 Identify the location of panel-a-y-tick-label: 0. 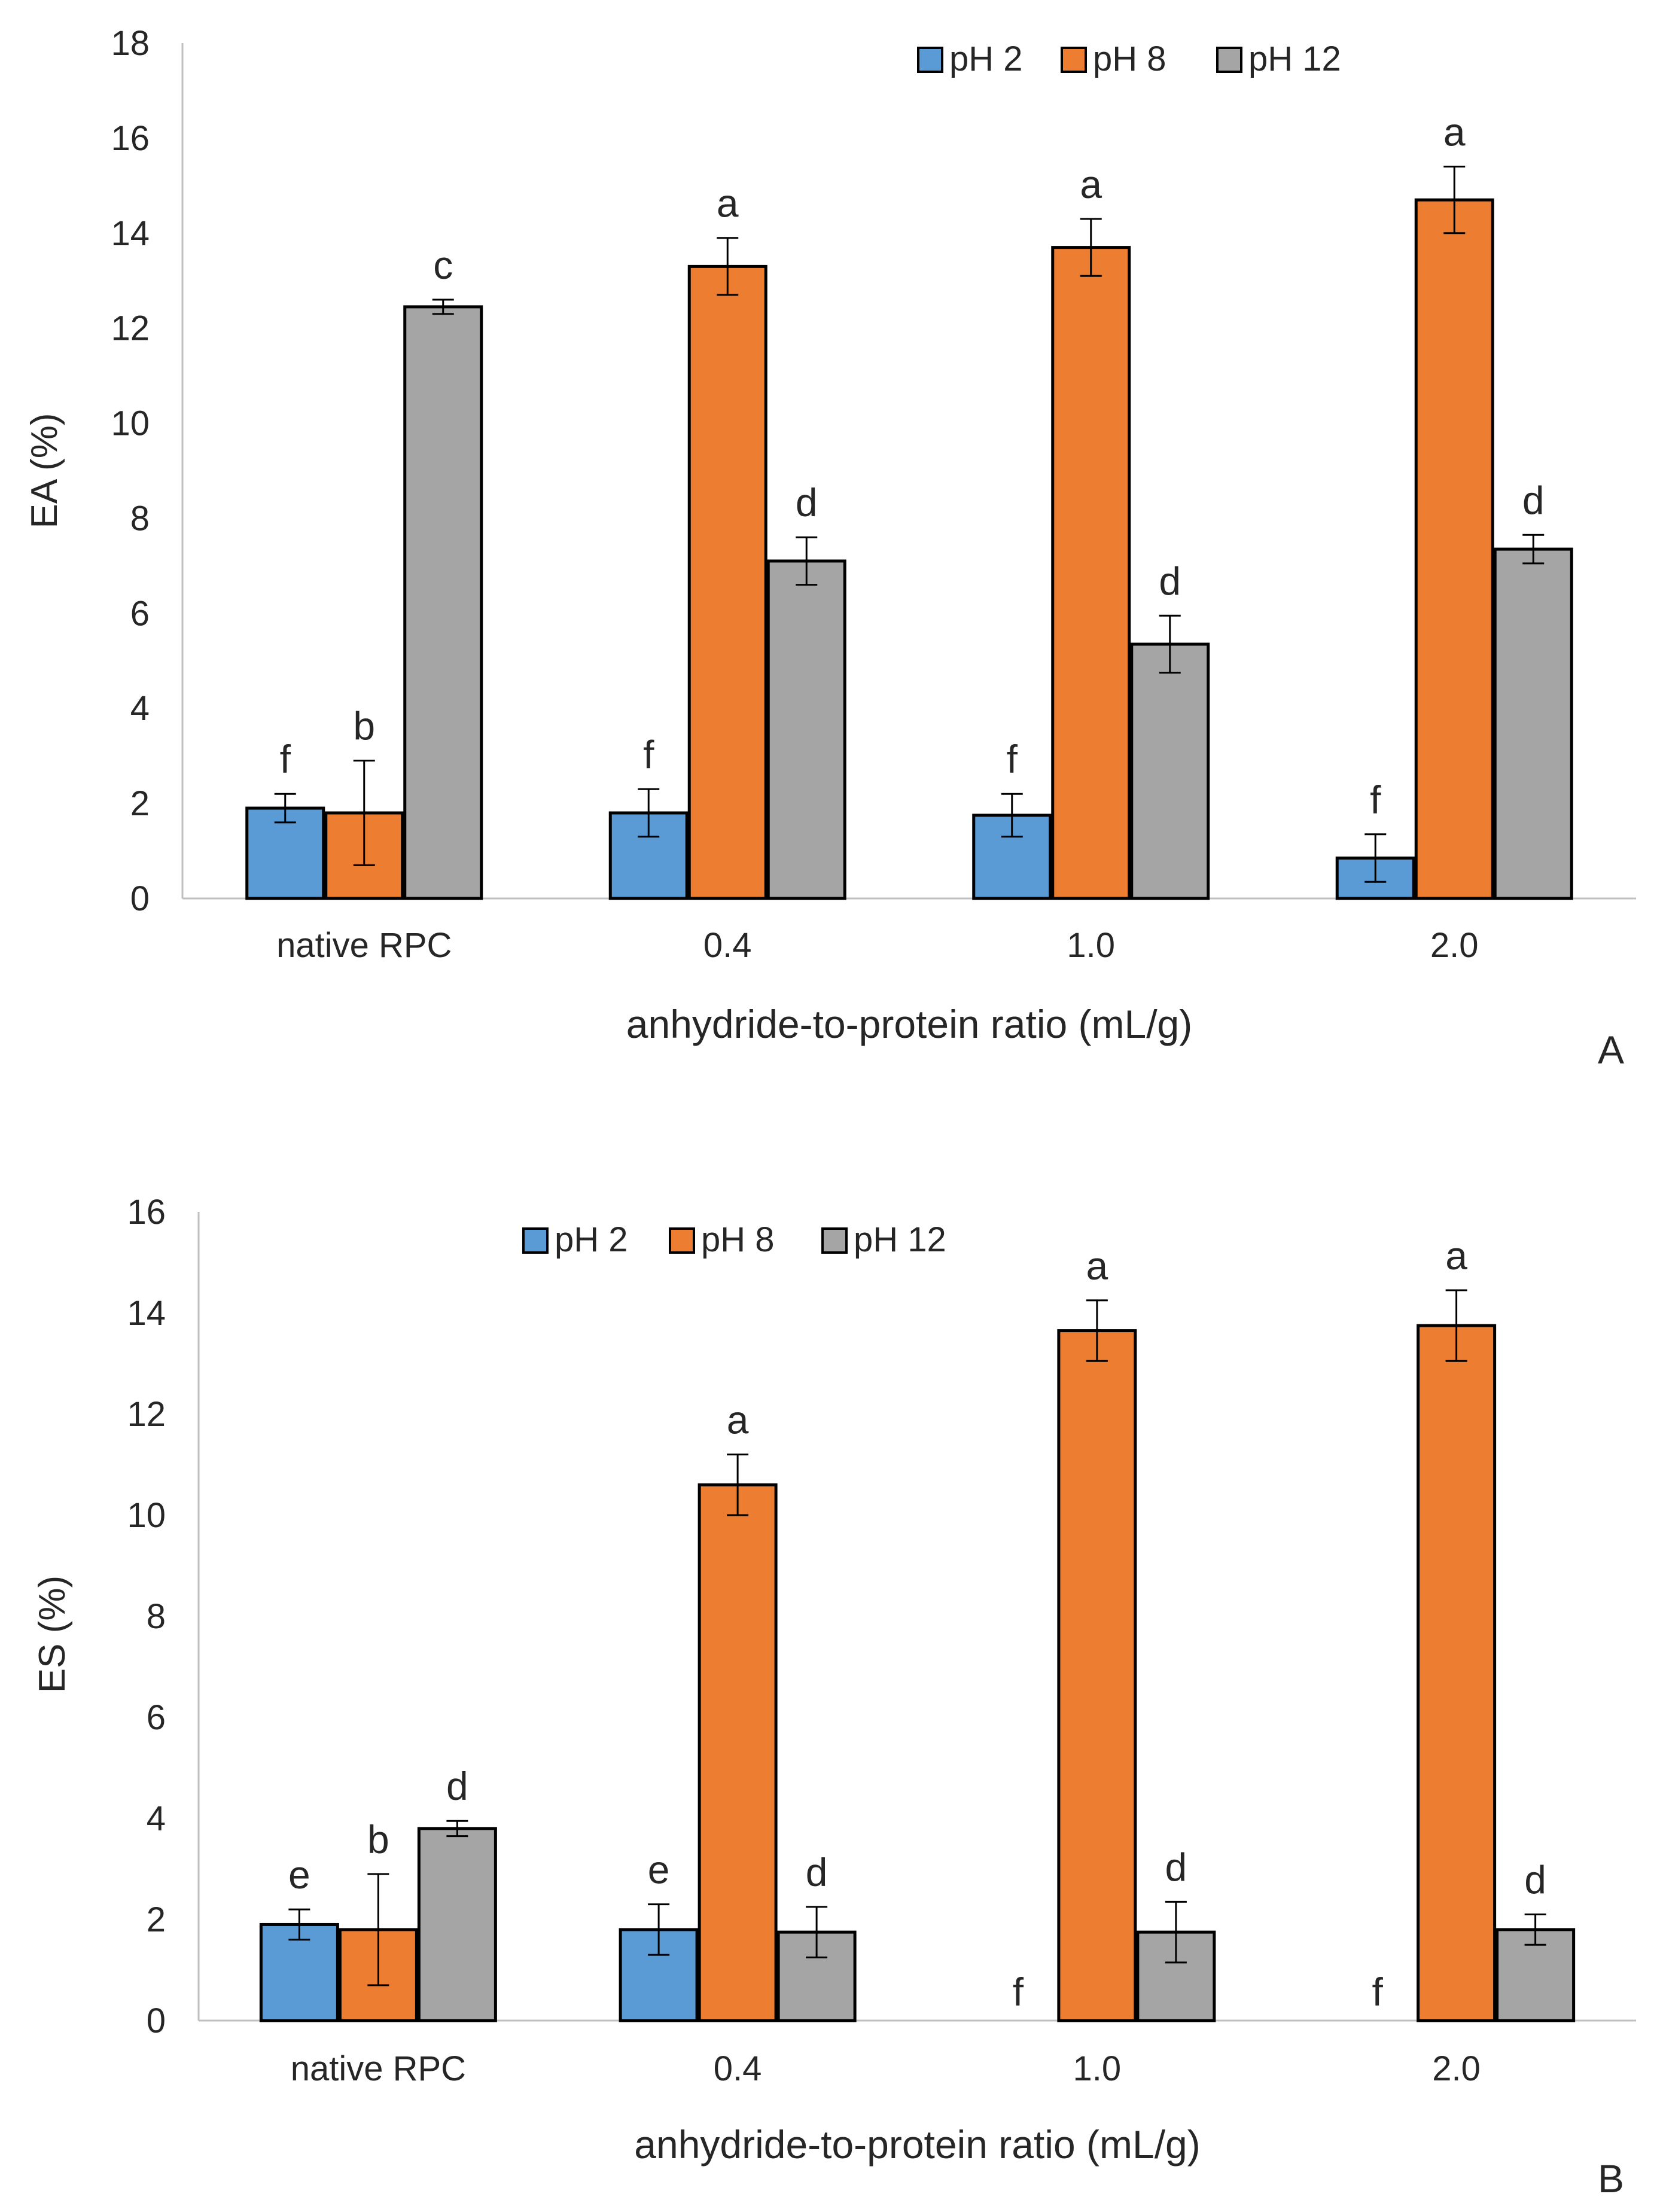
(140, 899).